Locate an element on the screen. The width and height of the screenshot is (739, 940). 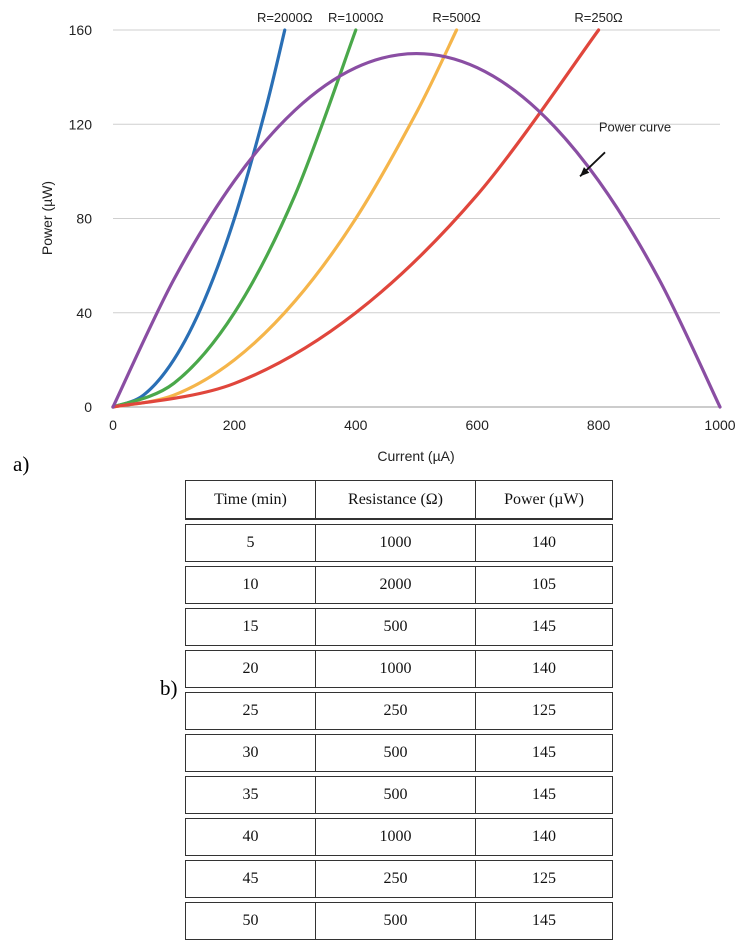
x-tick-label: 400 is located at coordinates (356, 425).